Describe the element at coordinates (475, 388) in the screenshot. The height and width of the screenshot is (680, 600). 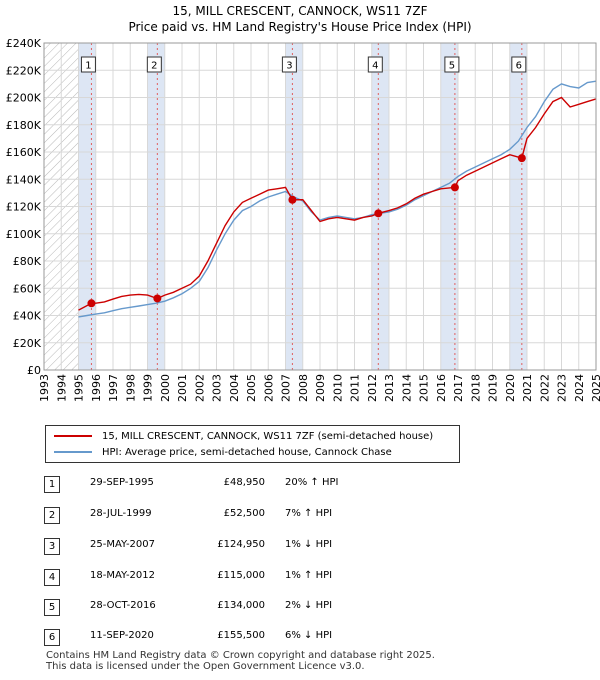
I see `x-tick-label: 2018` at that location.